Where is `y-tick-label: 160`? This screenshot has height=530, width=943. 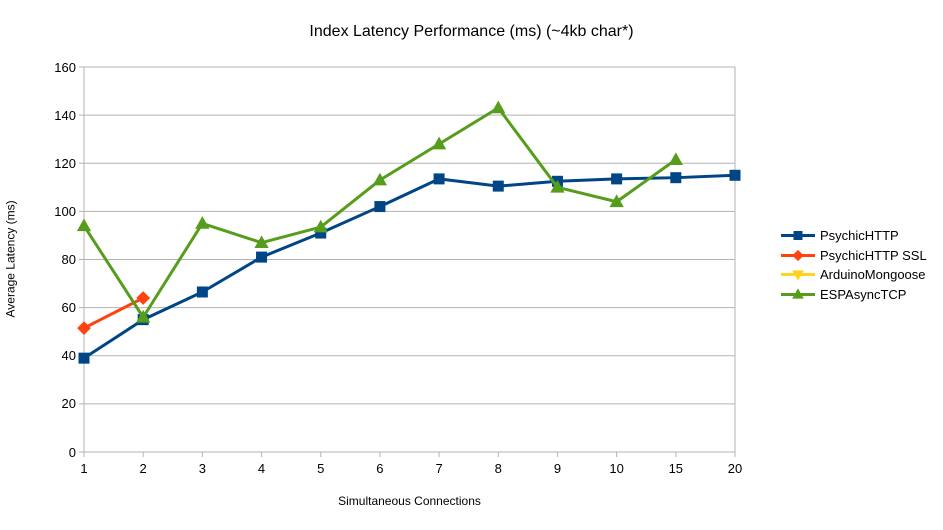
y-tick-label: 160 is located at coordinates (65, 67).